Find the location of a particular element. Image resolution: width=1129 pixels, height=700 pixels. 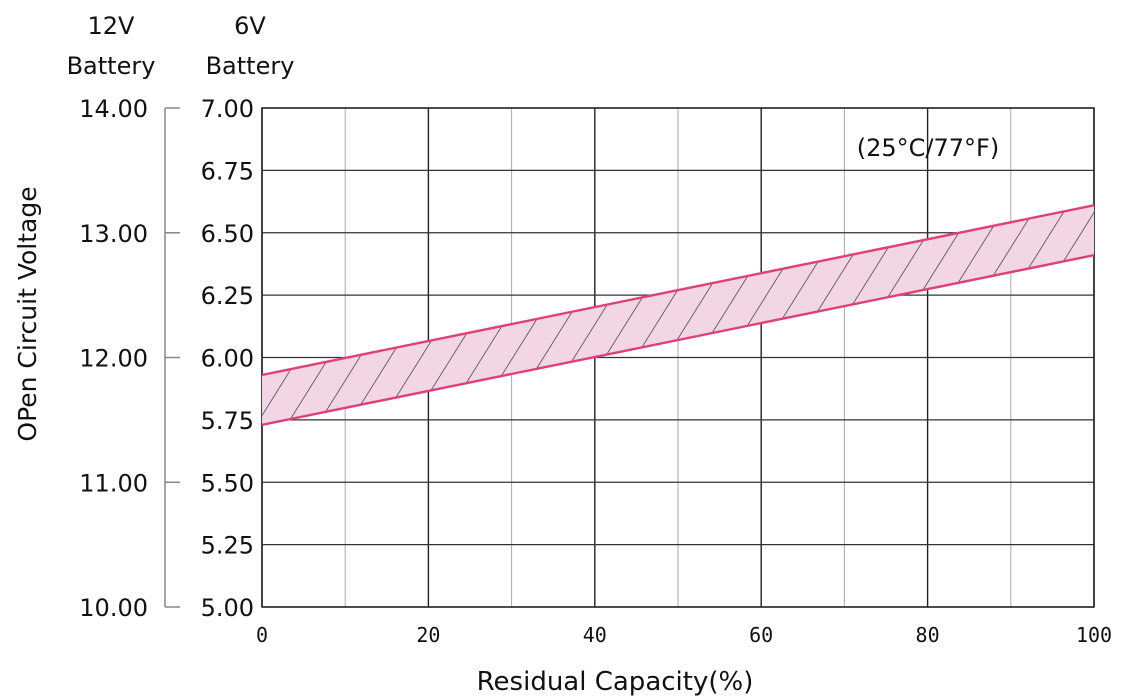

y-tick-label-6v: 5.00 is located at coordinates (227, 608).